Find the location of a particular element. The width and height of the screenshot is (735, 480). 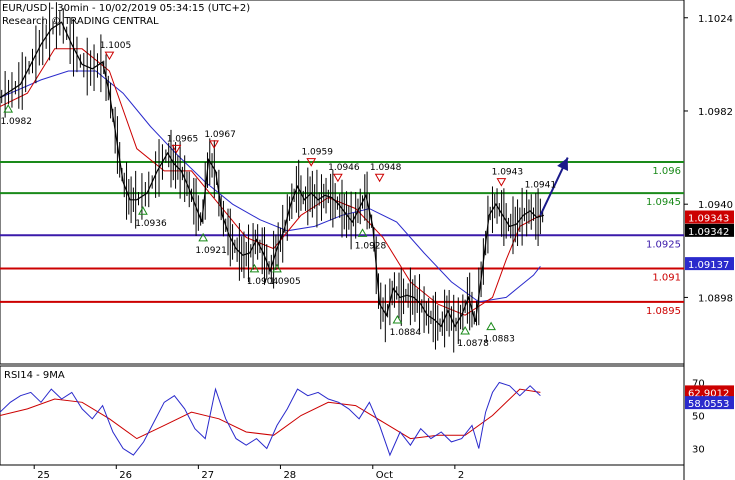

price-badge-label: 1.09137 is located at coordinates (708, 265).